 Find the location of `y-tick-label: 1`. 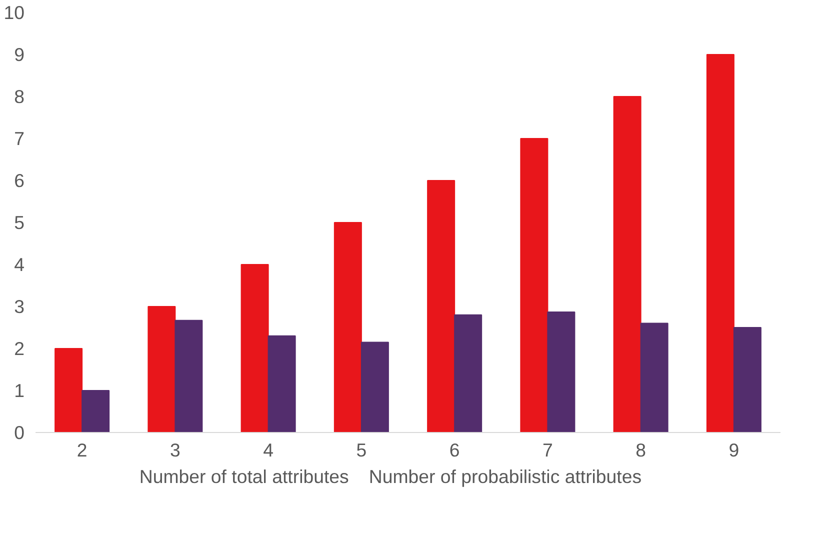

y-tick-label: 1 is located at coordinates (19, 390).